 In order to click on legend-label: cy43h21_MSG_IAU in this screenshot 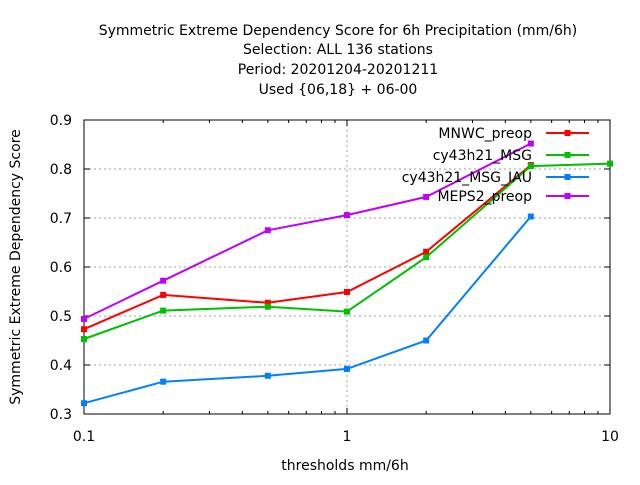, I will do `click(467, 178)`.